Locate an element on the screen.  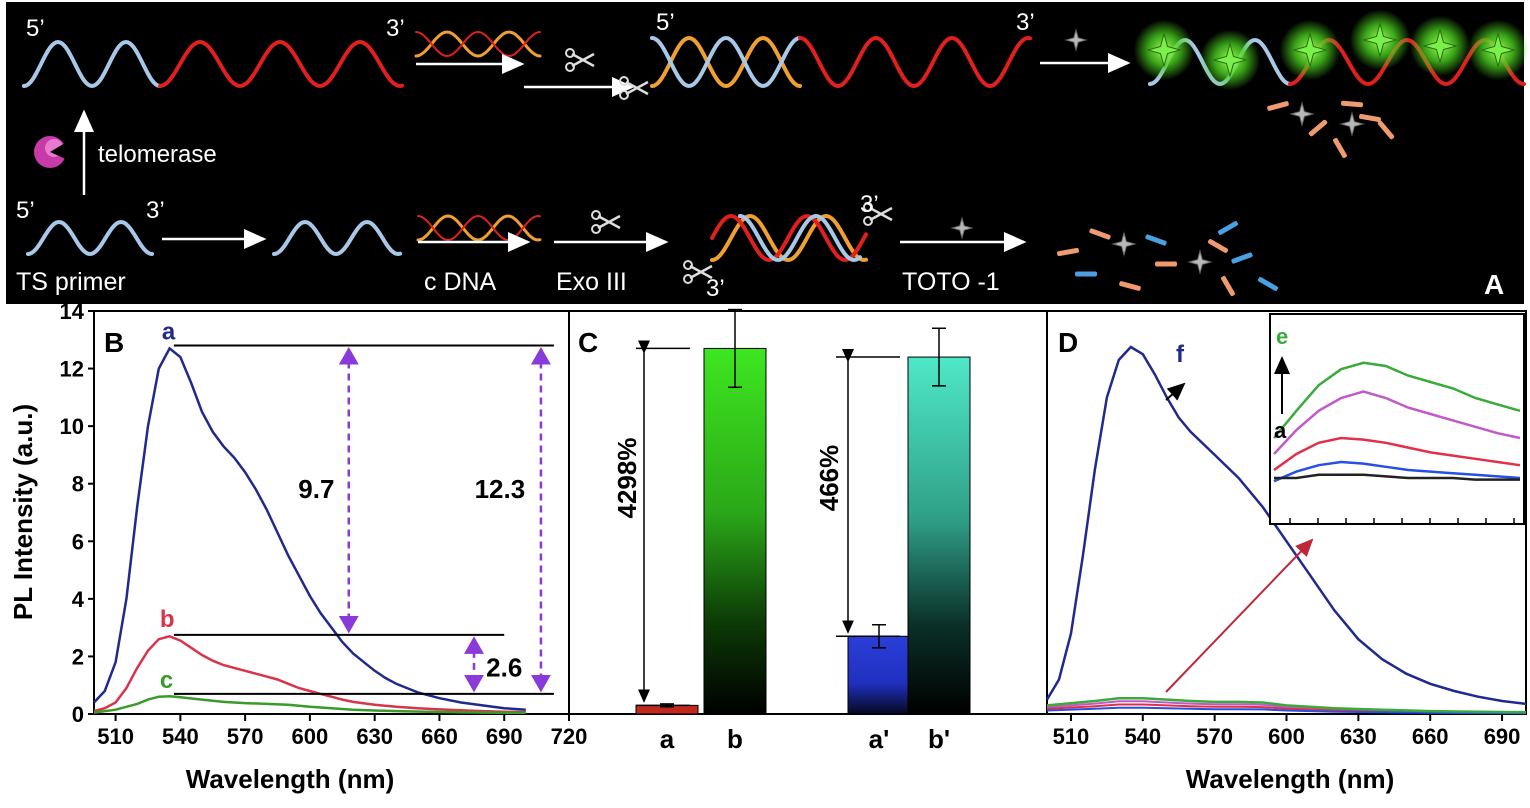
panel-letter-c: C is located at coordinates (588, 342).